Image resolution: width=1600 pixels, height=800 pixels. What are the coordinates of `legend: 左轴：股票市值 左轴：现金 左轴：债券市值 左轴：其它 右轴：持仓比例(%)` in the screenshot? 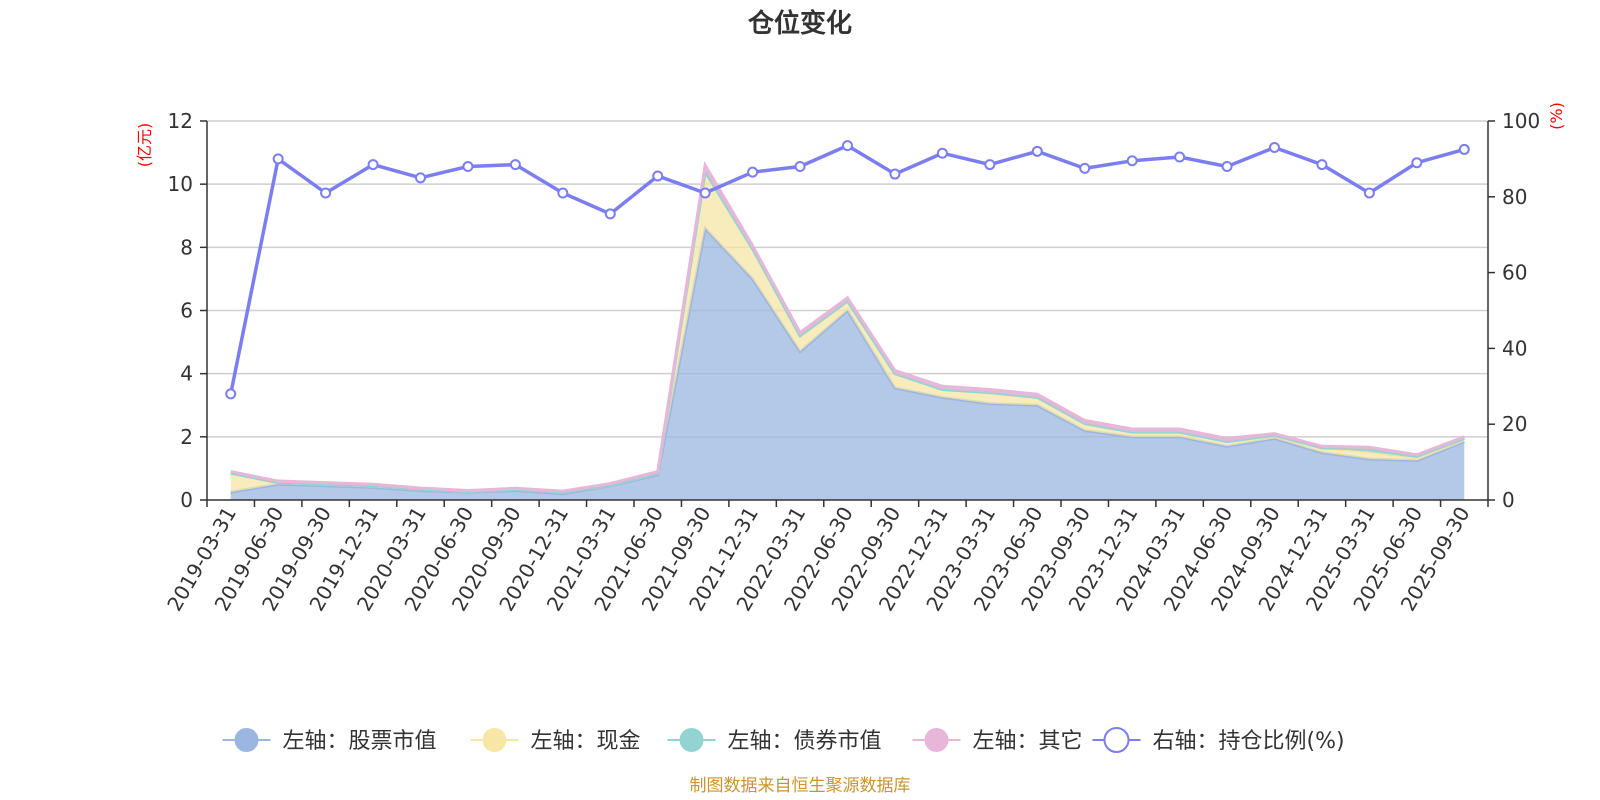 It's located at (783, 740).